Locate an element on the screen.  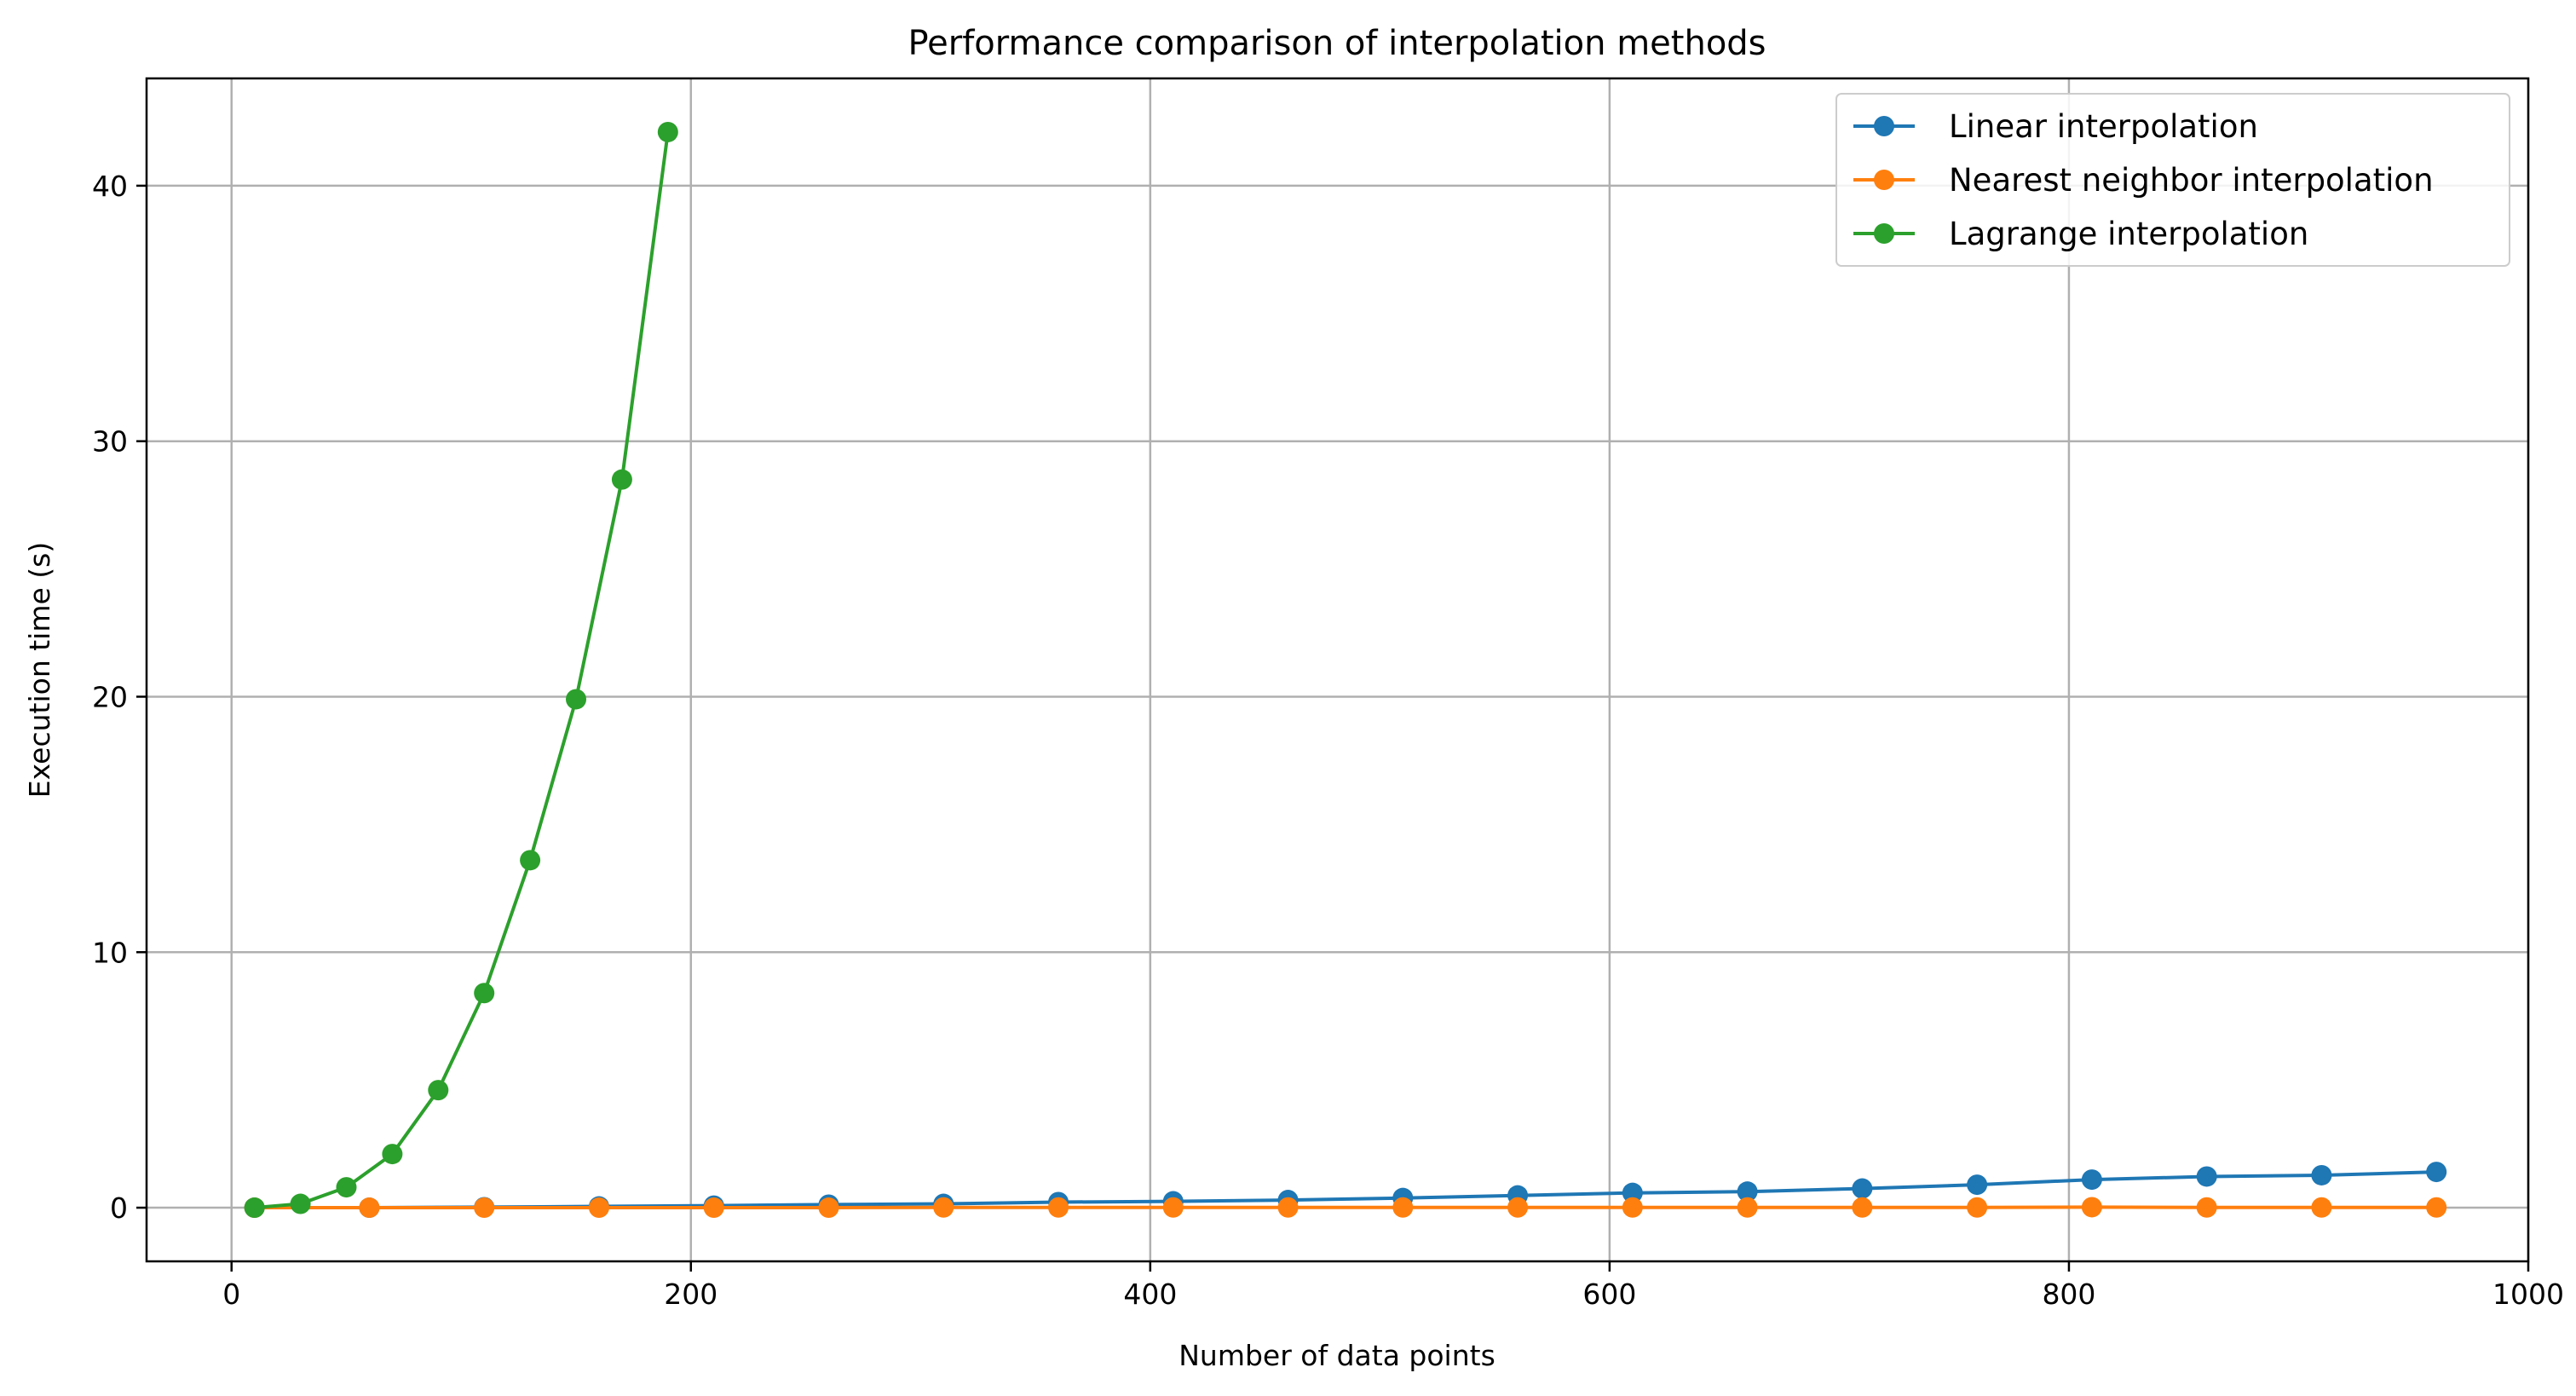
y-tick-label: 30 is located at coordinates (110, 442).